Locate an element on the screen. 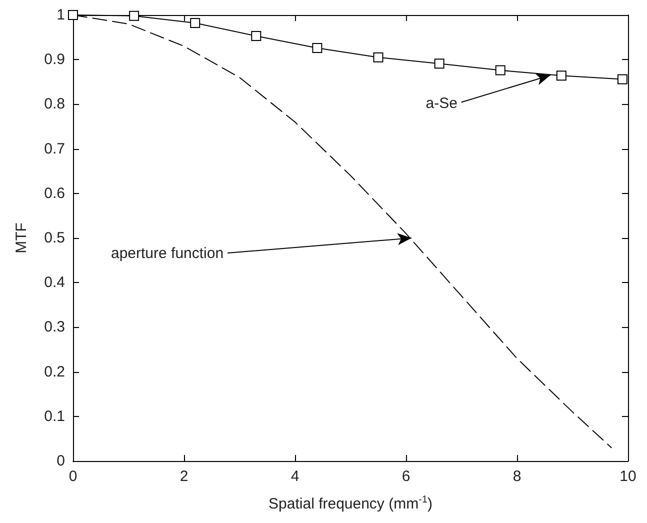 The height and width of the screenshot is (523, 647). y-tick-label: 0.5 is located at coordinates (54, 238).